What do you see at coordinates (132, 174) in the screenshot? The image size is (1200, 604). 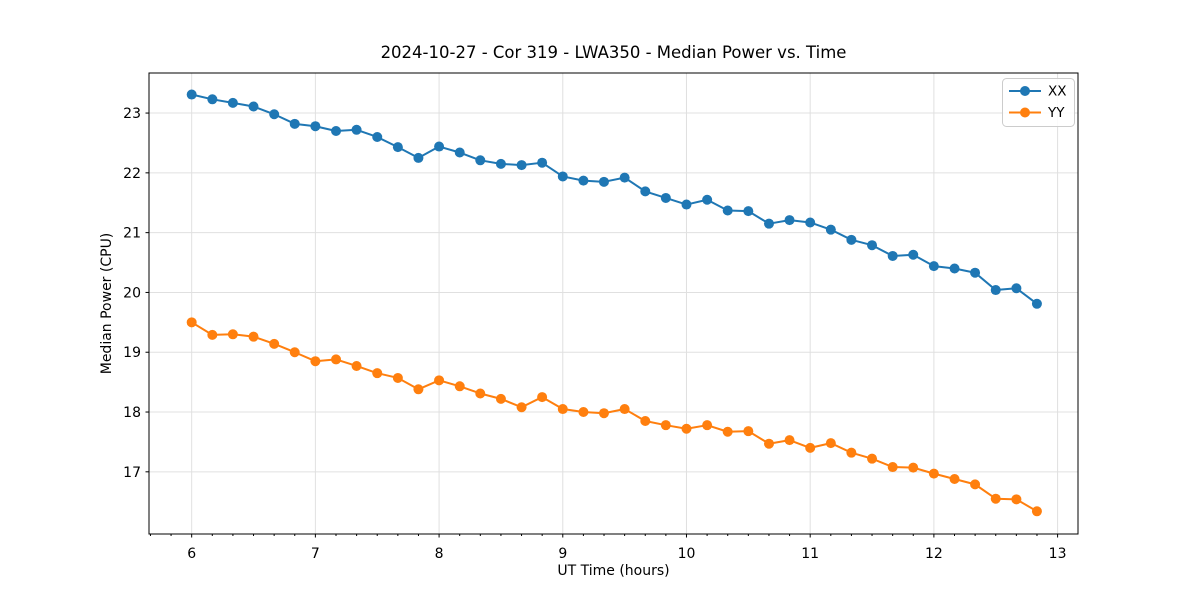 I see `y-tick-label: 22` at bounding box center [132, 174].